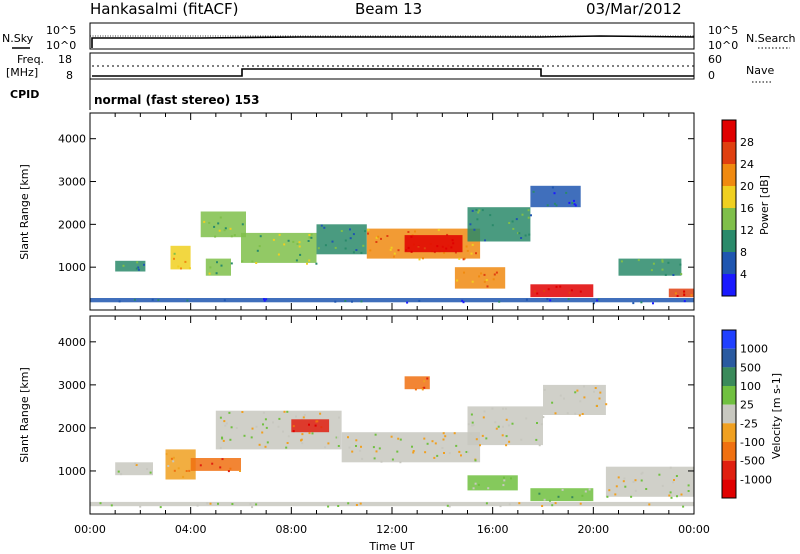 This screenshot has width=800, height=554. What do you see at coordinates (776, 416) in the screenshot?
I see `velocity-colorbar-label: Velocity [m s-1]` at bounding box center [776, 416].